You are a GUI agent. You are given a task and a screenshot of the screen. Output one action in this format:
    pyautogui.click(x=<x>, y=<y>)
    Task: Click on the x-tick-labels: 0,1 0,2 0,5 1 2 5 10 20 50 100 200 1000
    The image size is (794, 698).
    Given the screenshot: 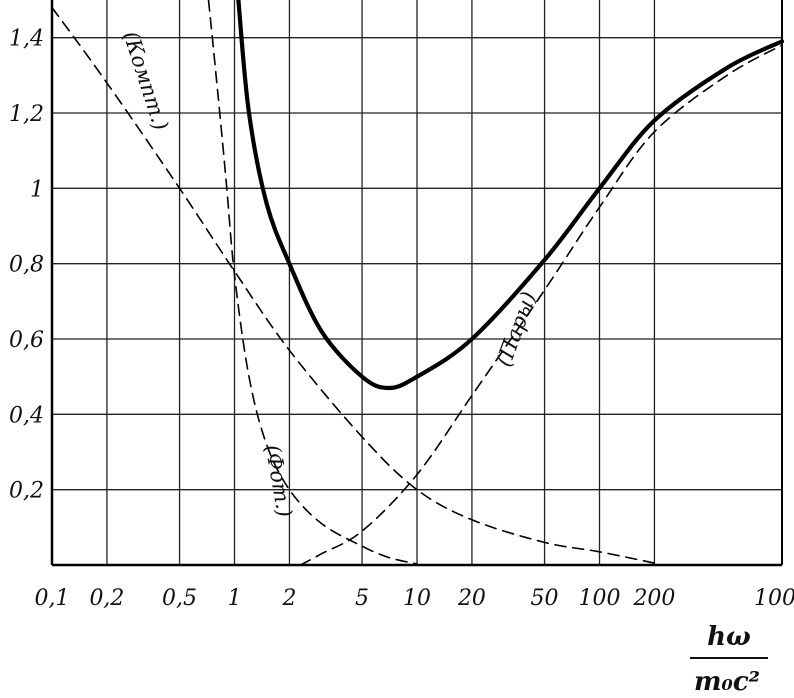 What is the action you would take?
    pyautogui.click(x=414, y=598)
    